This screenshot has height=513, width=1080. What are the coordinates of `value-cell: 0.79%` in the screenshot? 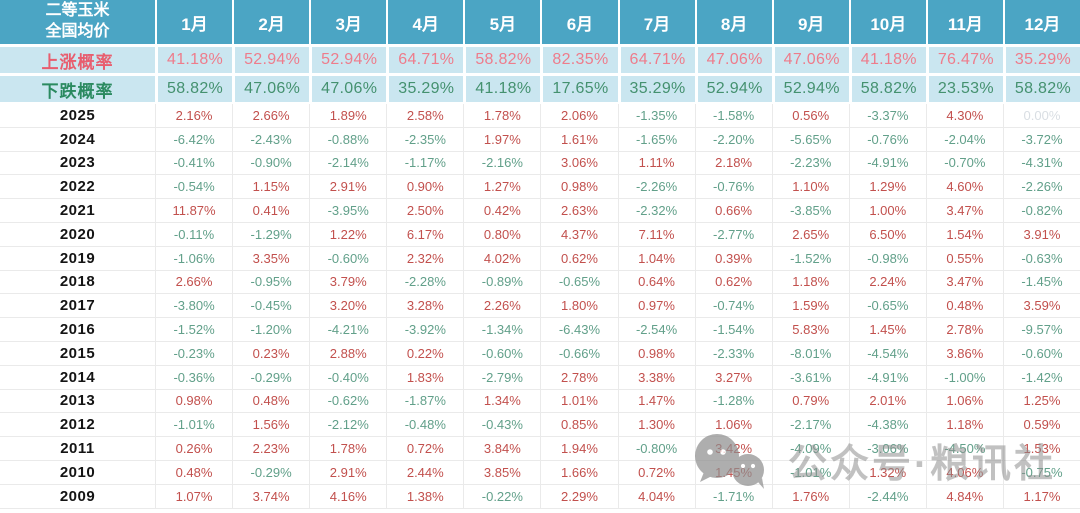 It's located at (810, 401).